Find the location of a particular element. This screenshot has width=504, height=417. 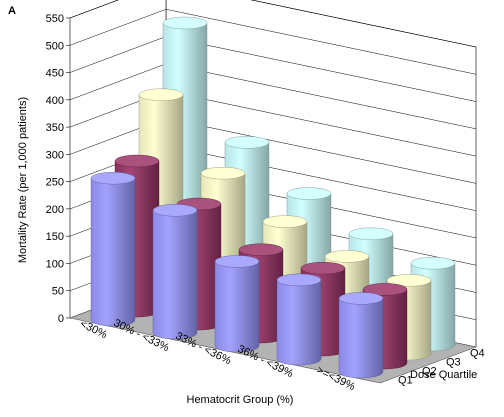

y-tick-label: 550 is located at coordinates (55, 19).